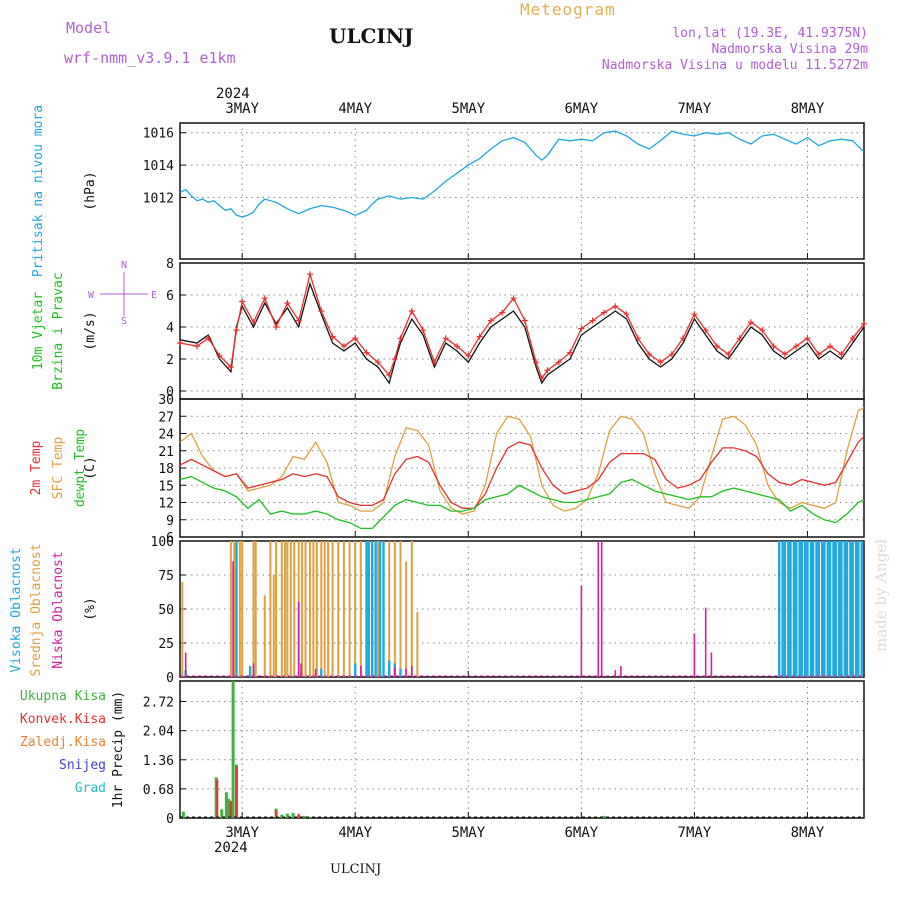 The width and height of the screenshot is (900, 900). What do you see at coordinates (150, 58) in the screenshot?
I see `model-name: wrf-nmm_v3.9.1 e1km` at bounding box center [150, 58].